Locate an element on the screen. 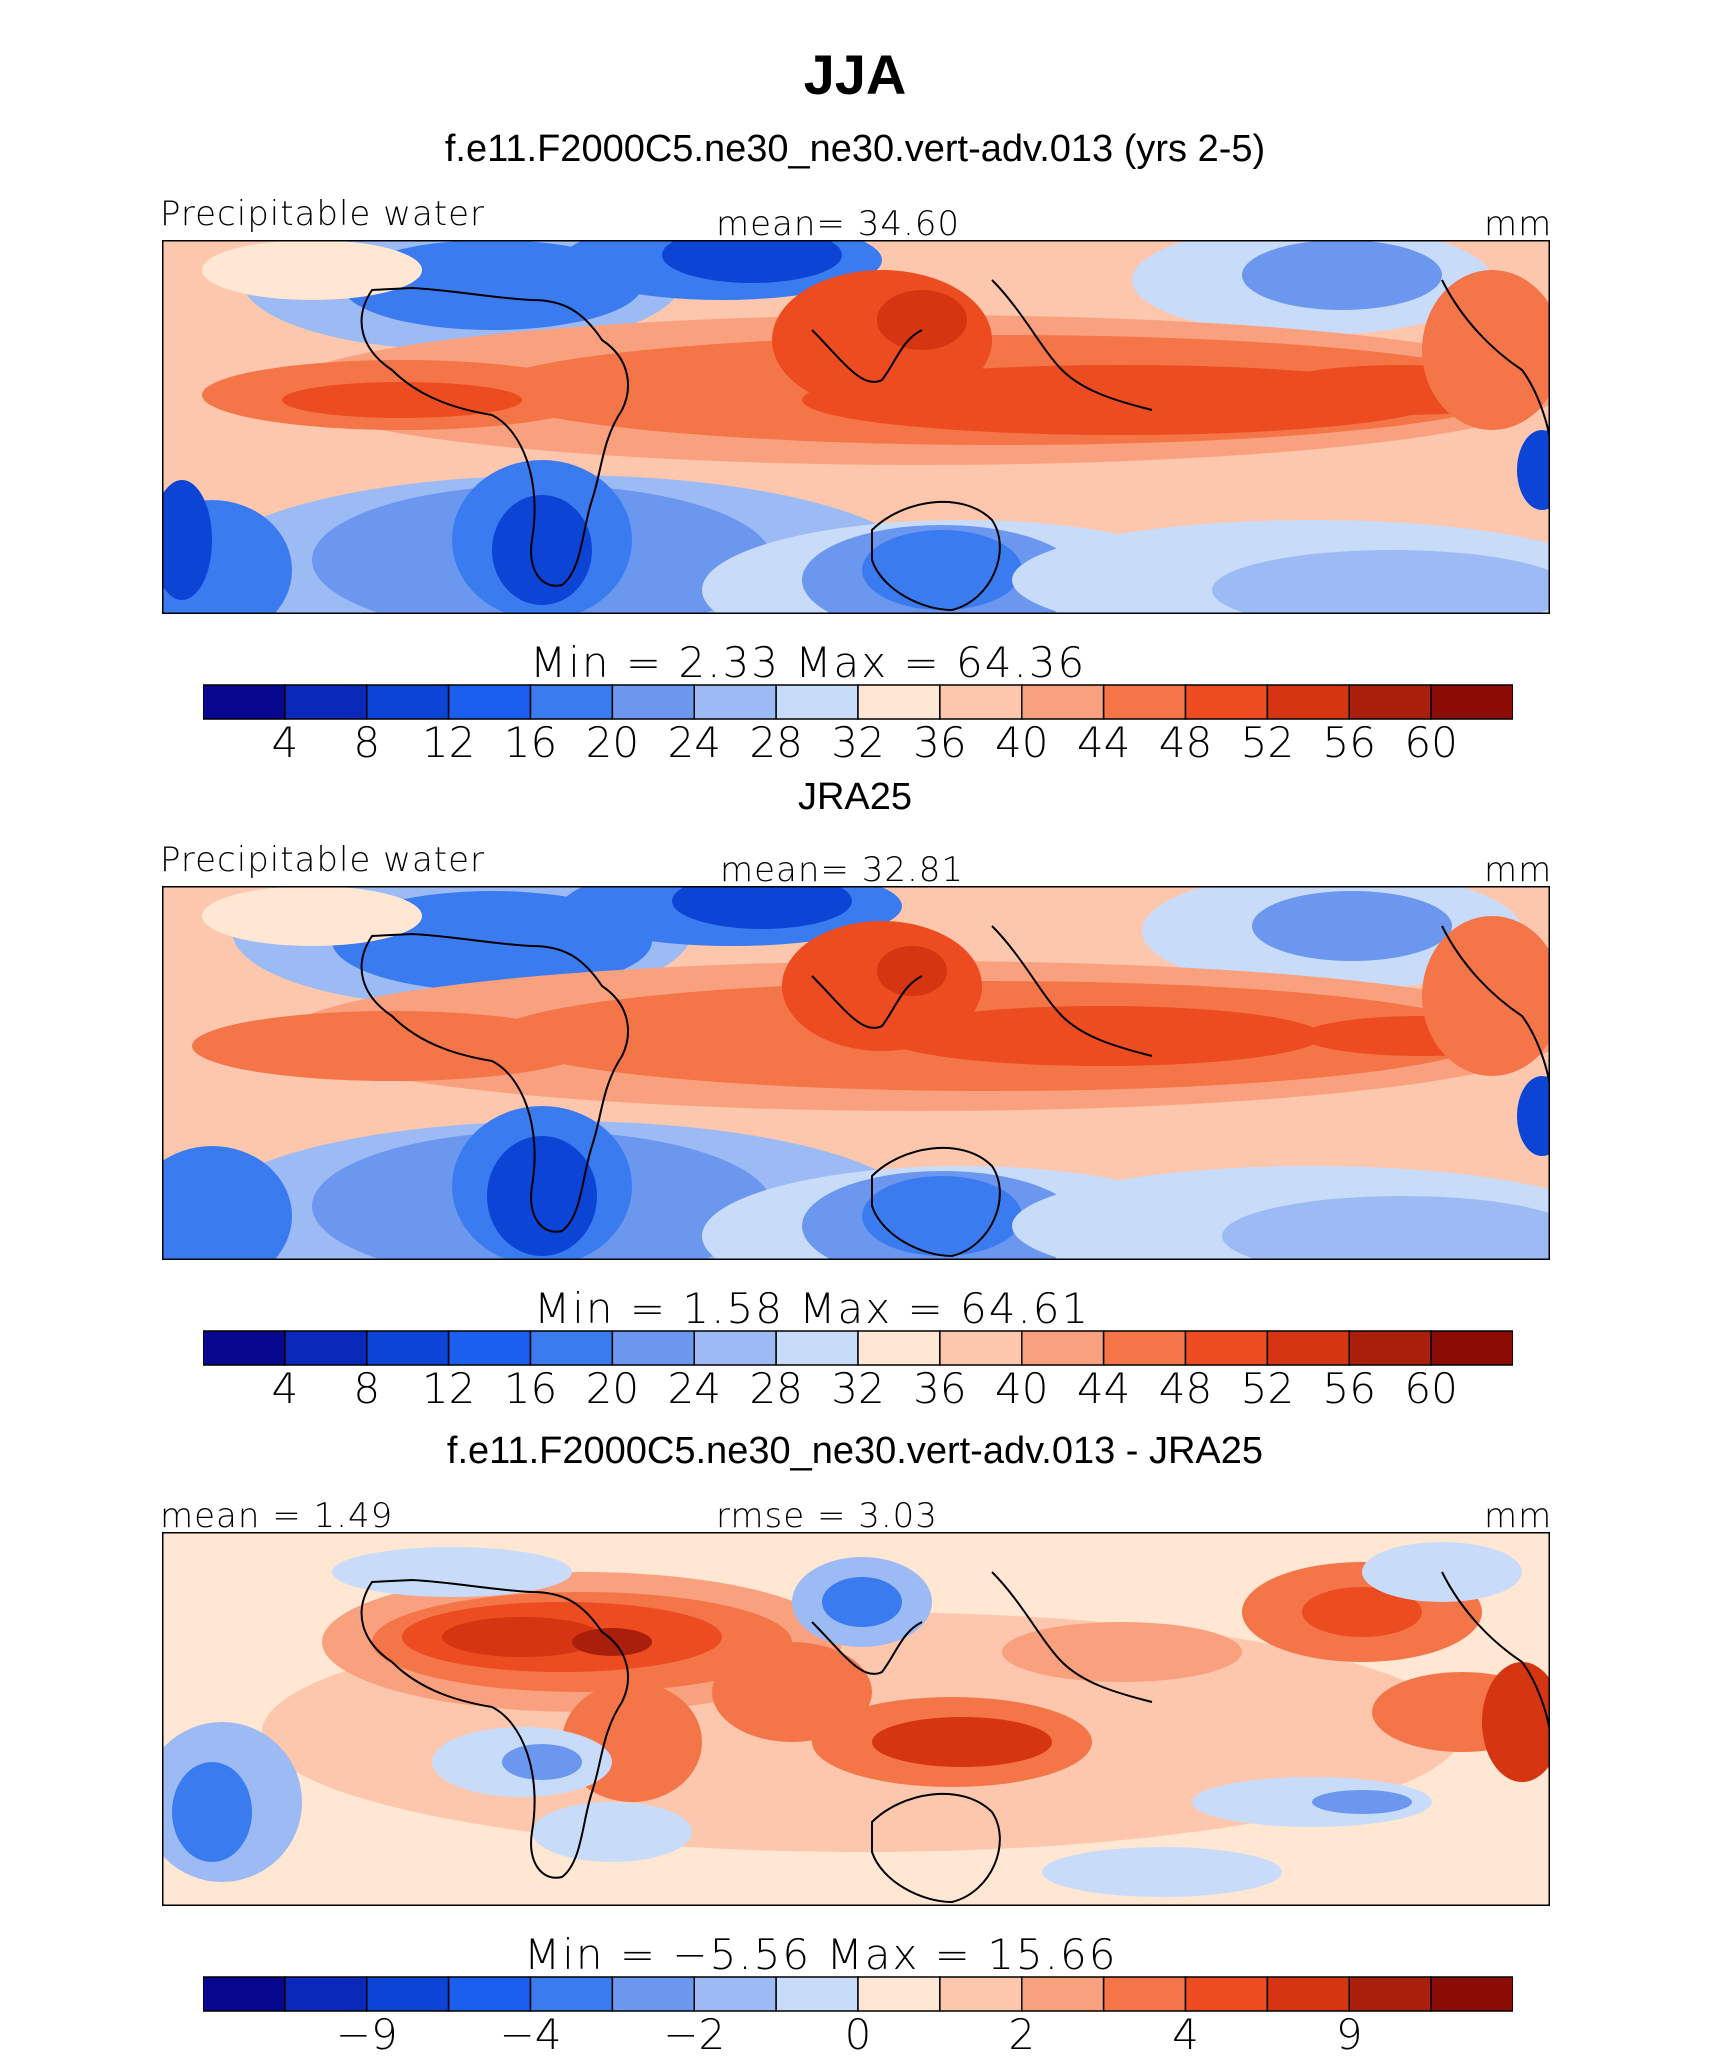 This screenshot has height=2064, width=1710. panel-2-mean-label: mean= 32.81 is located at coordinates (842, 870).